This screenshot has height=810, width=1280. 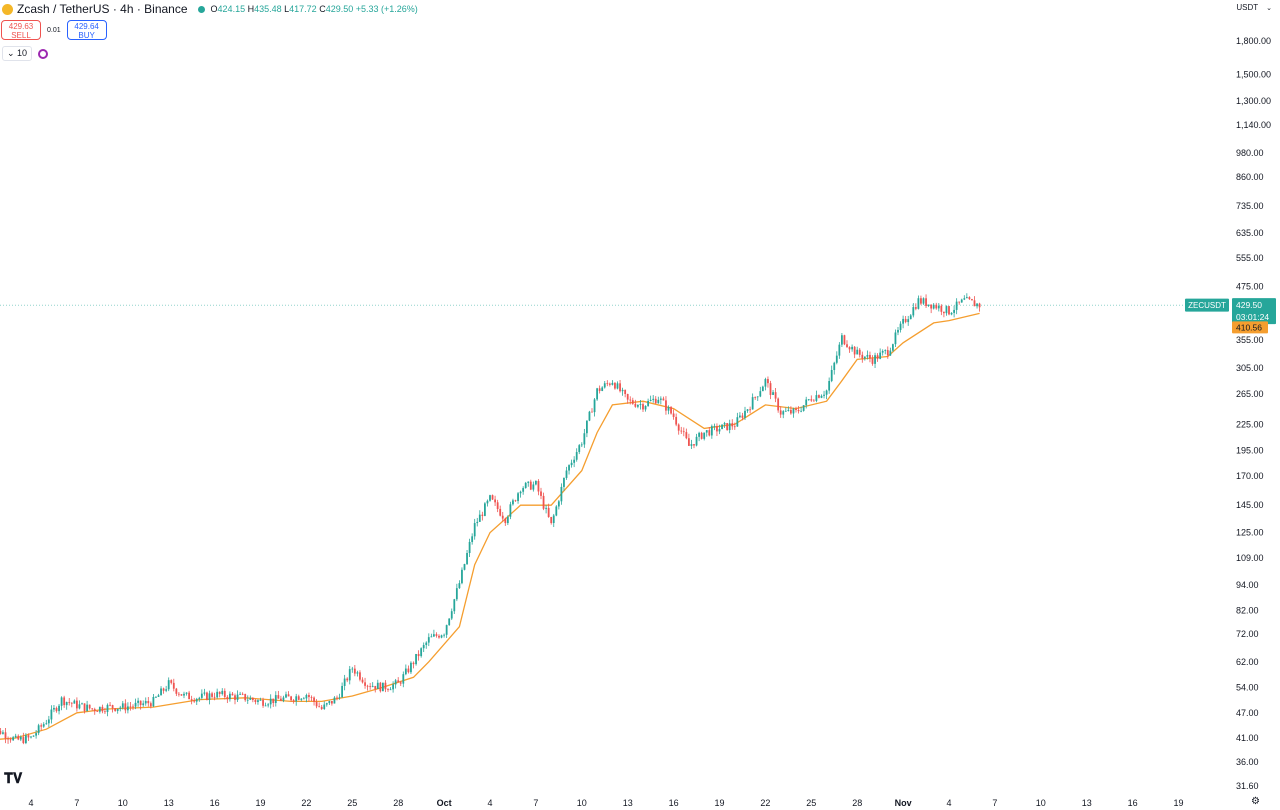 What do you see at coordinates (444, 803) in the screenshot?
I see `x-tick-label: Oct` at bounding box center [444, 803].